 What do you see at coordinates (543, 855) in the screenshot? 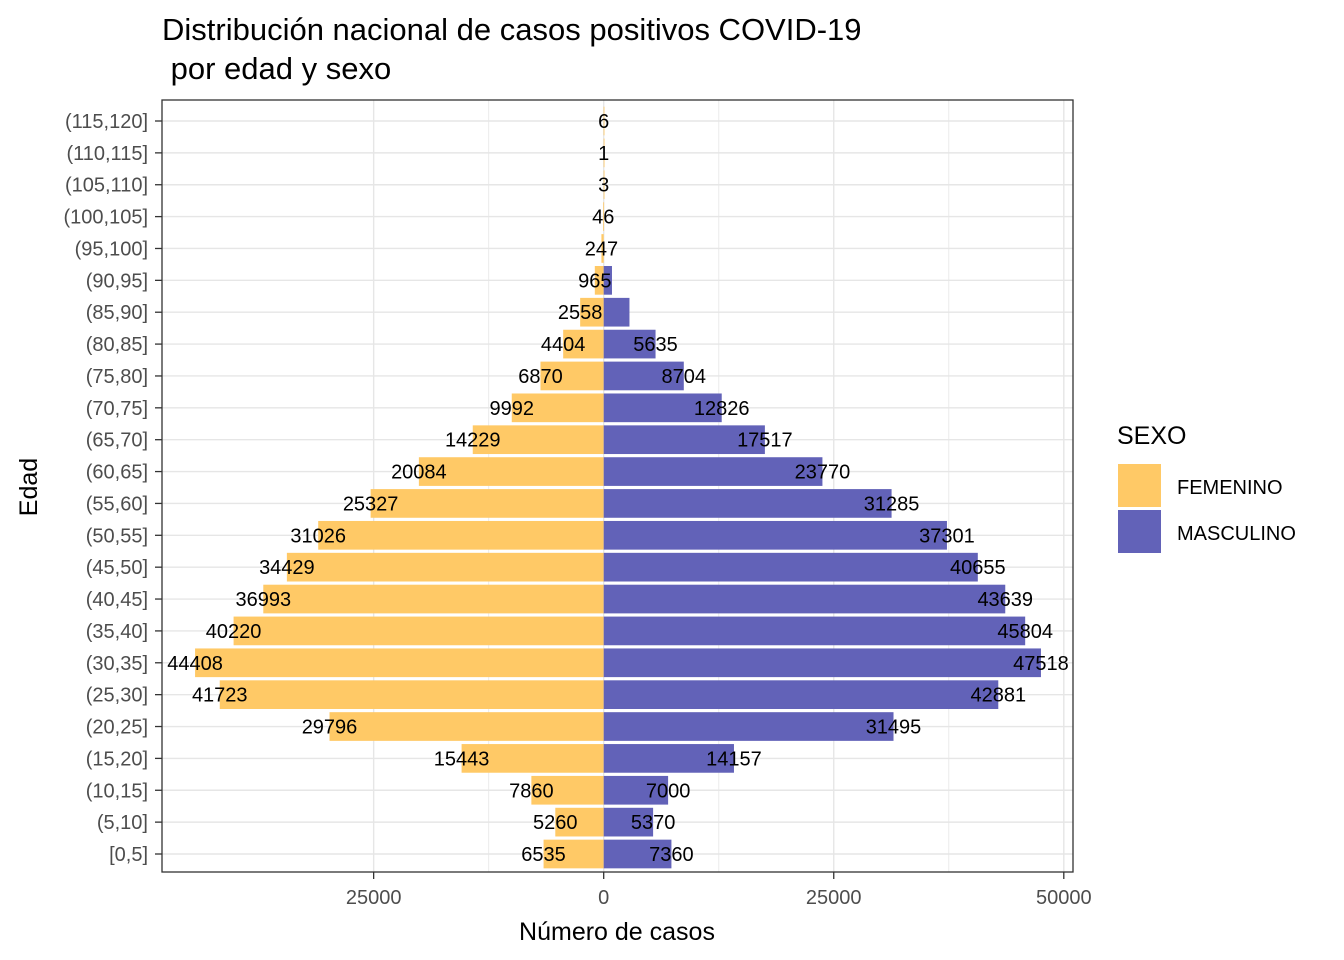
I see `data-label-femenino-0: 6535` at bounding box center [543, 855].